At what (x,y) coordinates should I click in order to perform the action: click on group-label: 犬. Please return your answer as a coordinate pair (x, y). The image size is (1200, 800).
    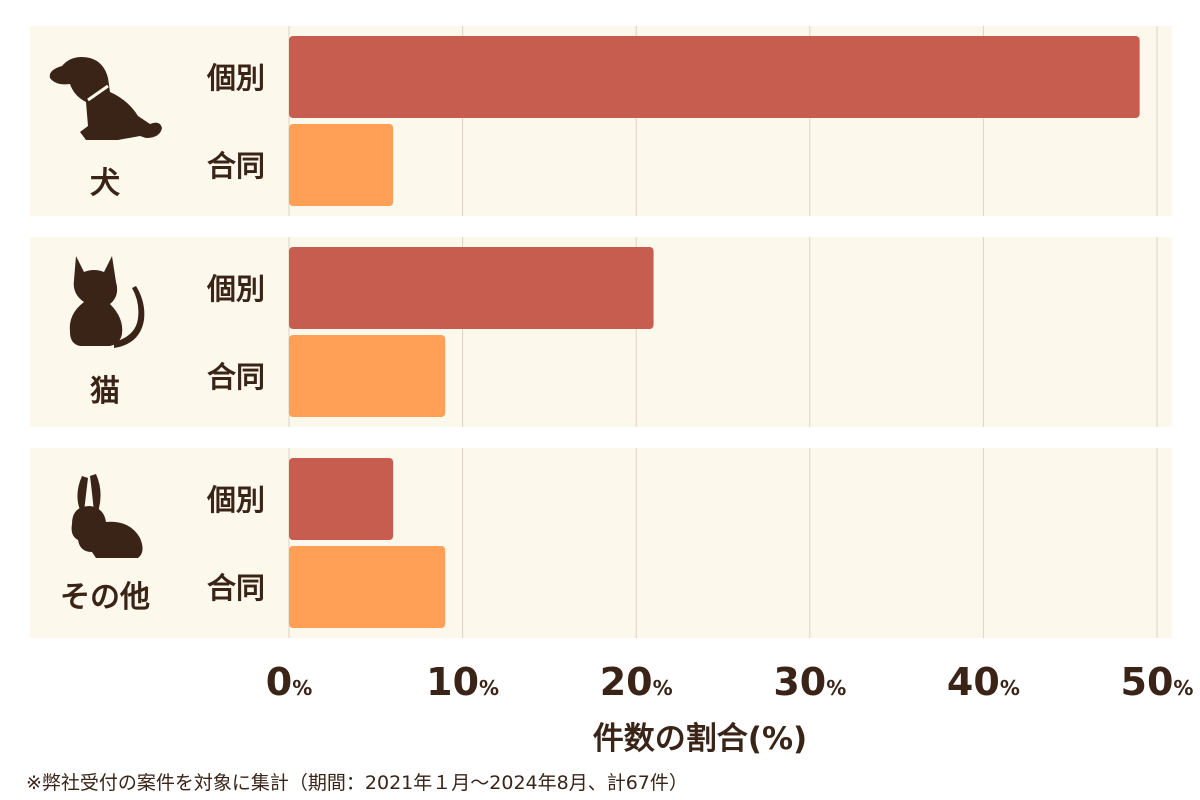
    Looking at the image, I should click on (105, 183).